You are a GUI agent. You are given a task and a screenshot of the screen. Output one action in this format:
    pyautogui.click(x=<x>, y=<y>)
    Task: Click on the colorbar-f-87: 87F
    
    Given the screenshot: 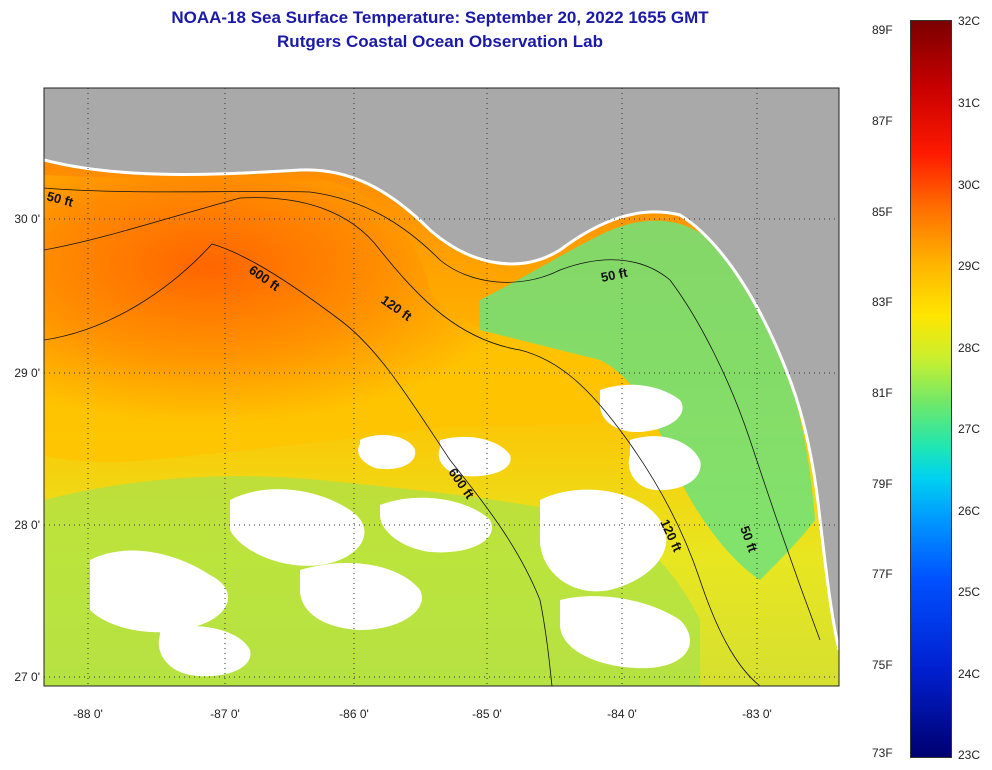 What is the action you would take?
    pyautogui.click(x=882, y=121)
    